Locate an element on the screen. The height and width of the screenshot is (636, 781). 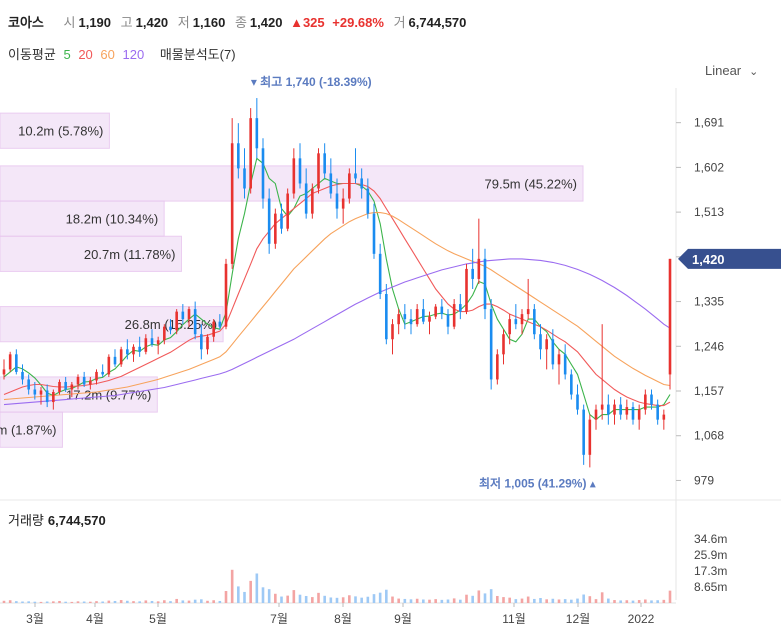
indicator-legend: 이동평균 5 20 60 120 매물분석도(7) is located at coordinates (124, 53).